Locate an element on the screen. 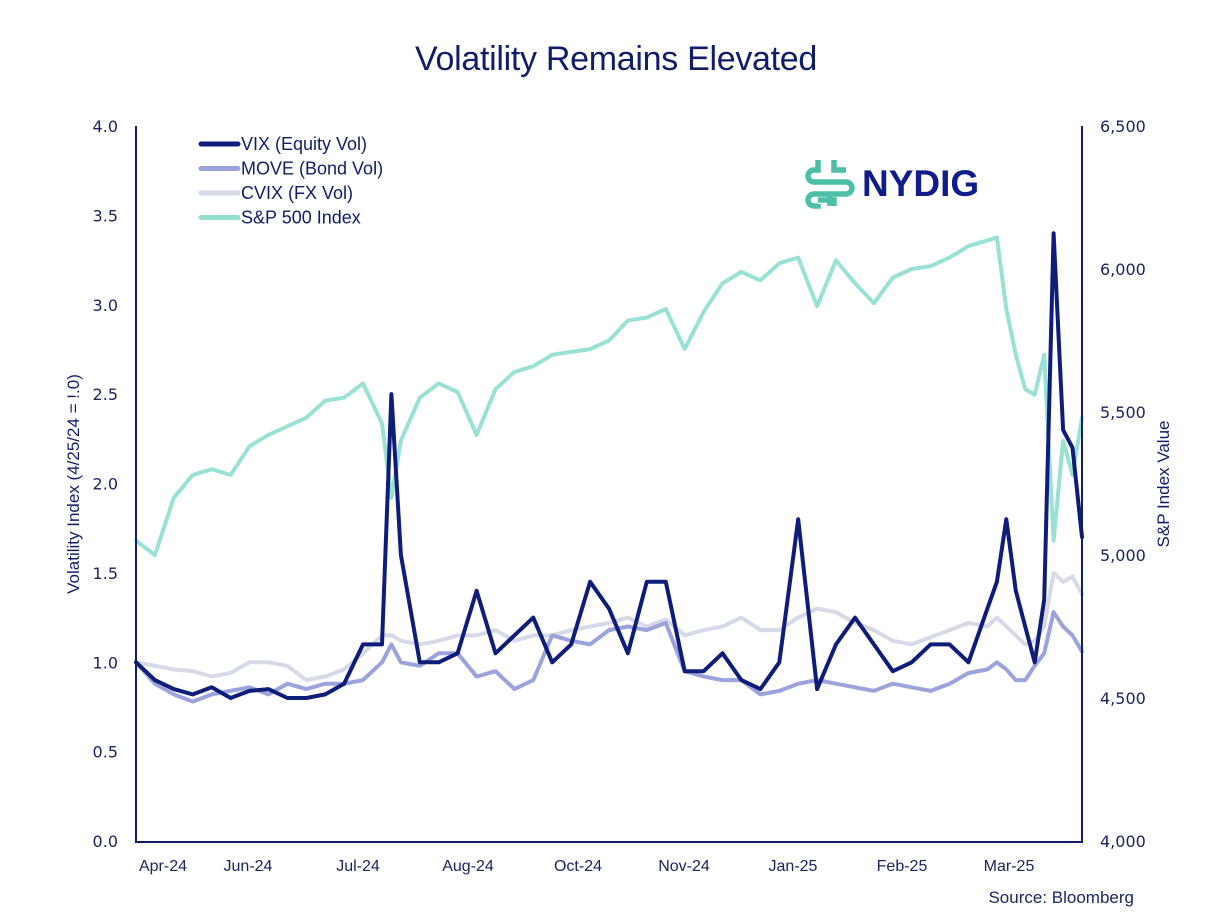 The width and height of the screenshot is (1232, 914). right-tick-label: 6,000 is located at coordinates (1123, 269).